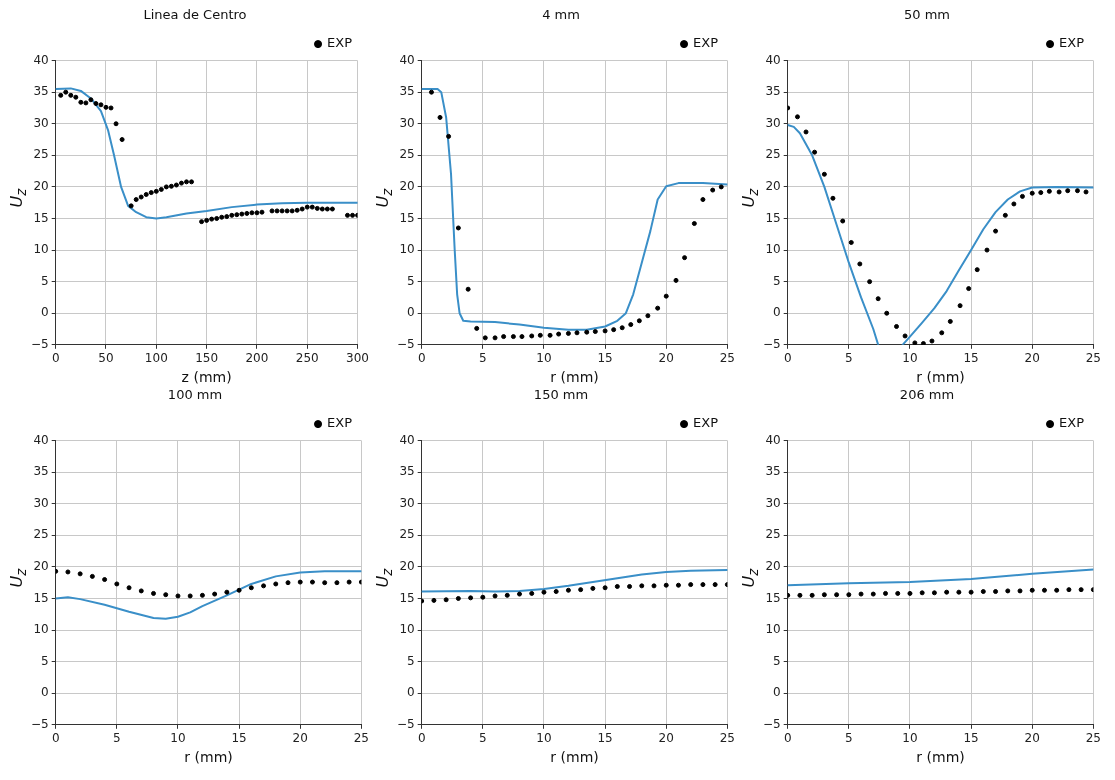 This screenshot has width=1115, height=780. What do you see at coordinates (561, 395) in the screenshot?
I see `chart-title: 150 mm` at bounding box center [561, 395].